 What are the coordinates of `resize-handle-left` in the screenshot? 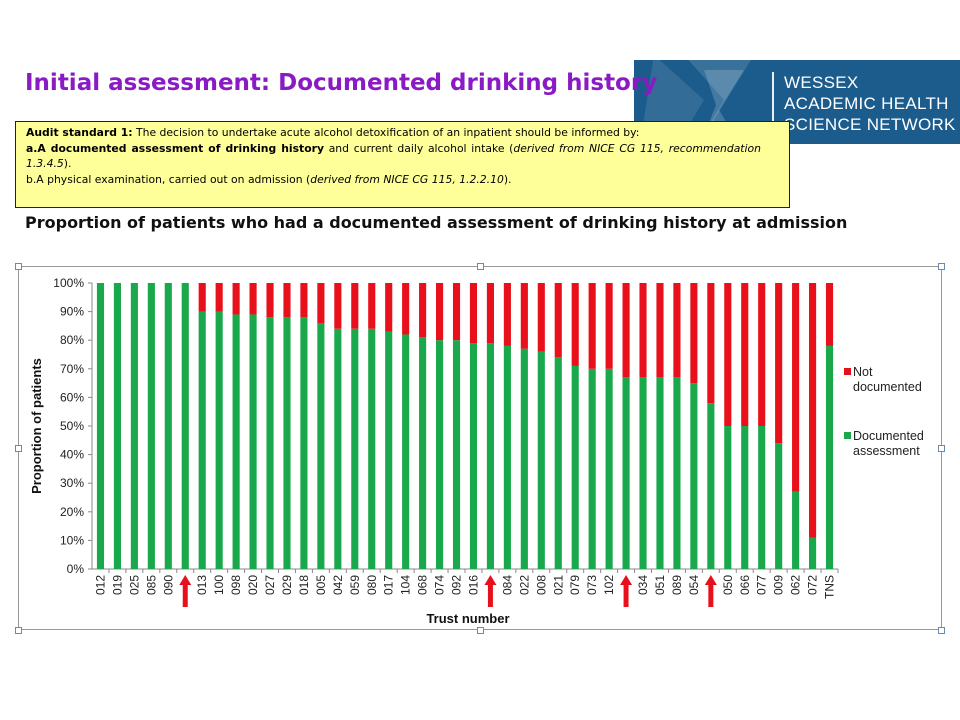 It's located at (18, 448).